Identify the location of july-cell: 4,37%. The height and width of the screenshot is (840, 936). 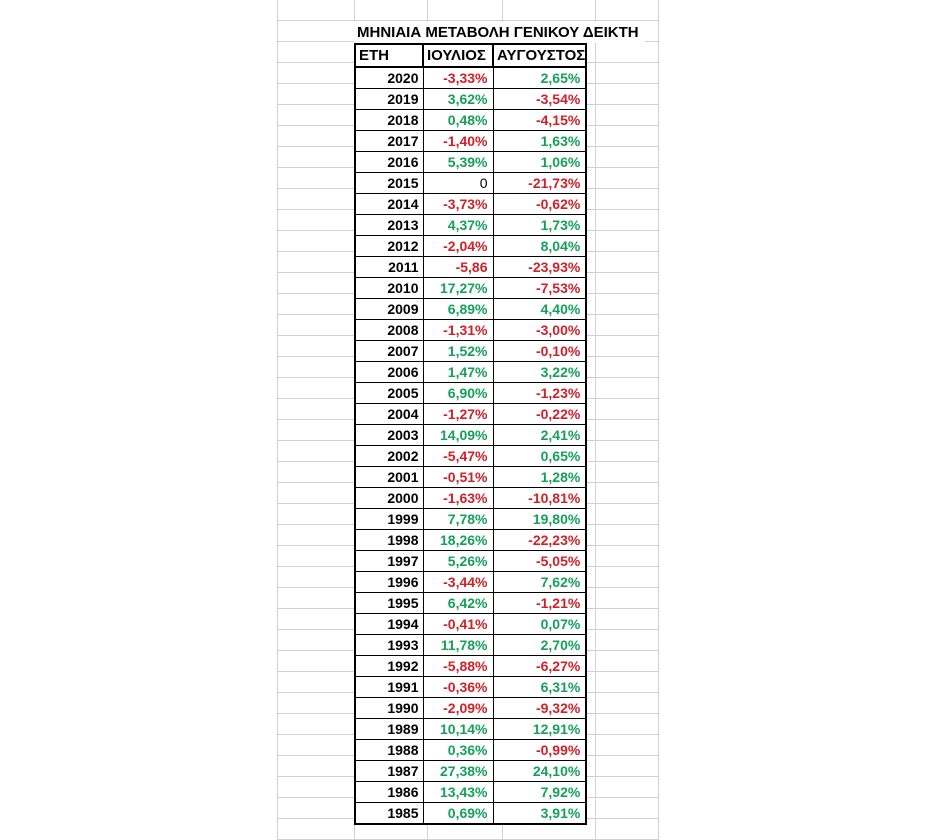
(458, 225).